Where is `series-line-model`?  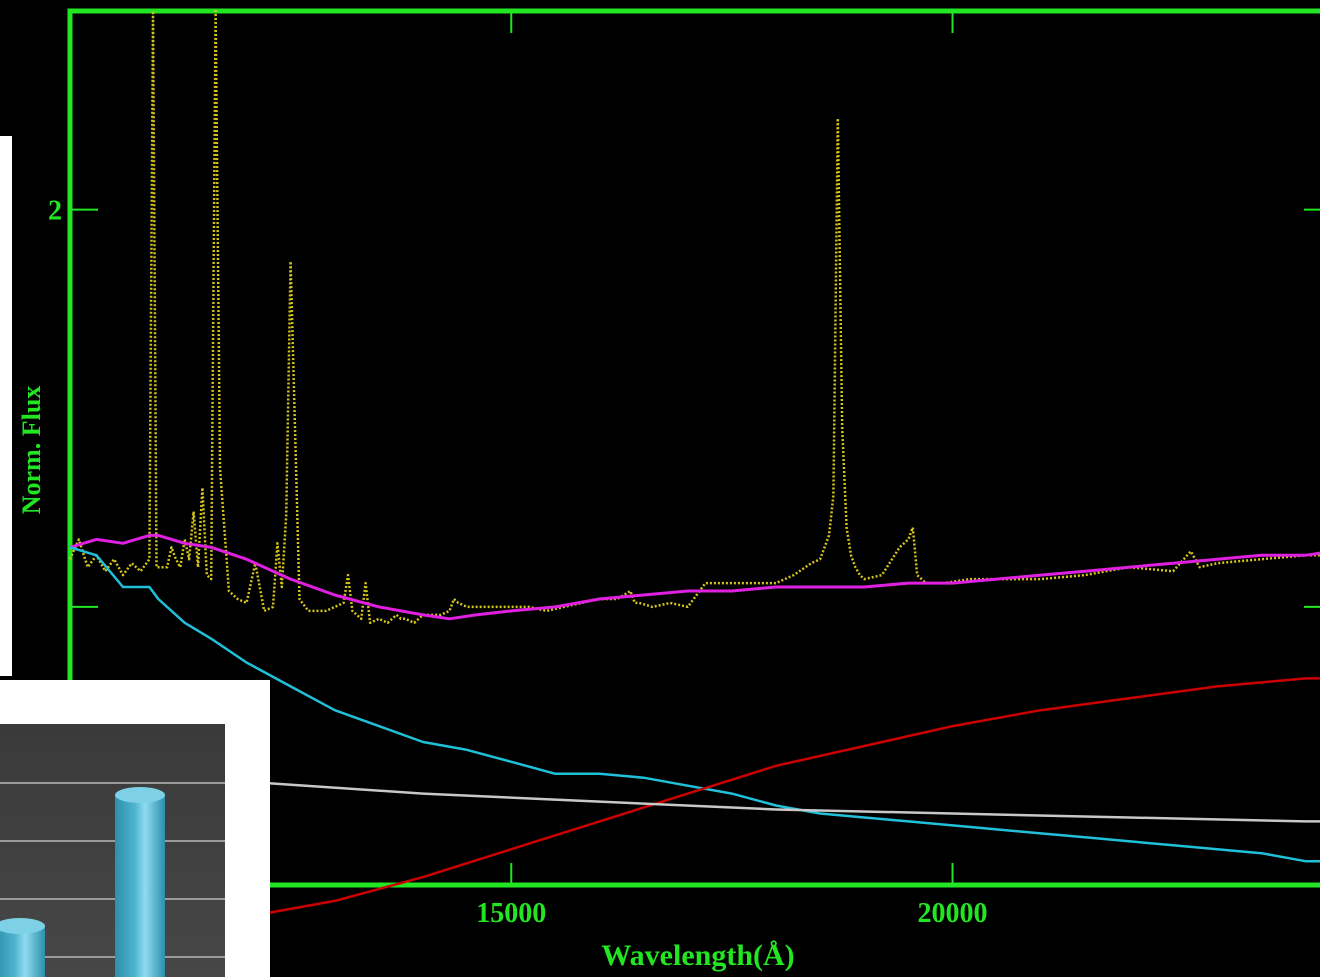 series-line-model is located at coordinates (694, 577).